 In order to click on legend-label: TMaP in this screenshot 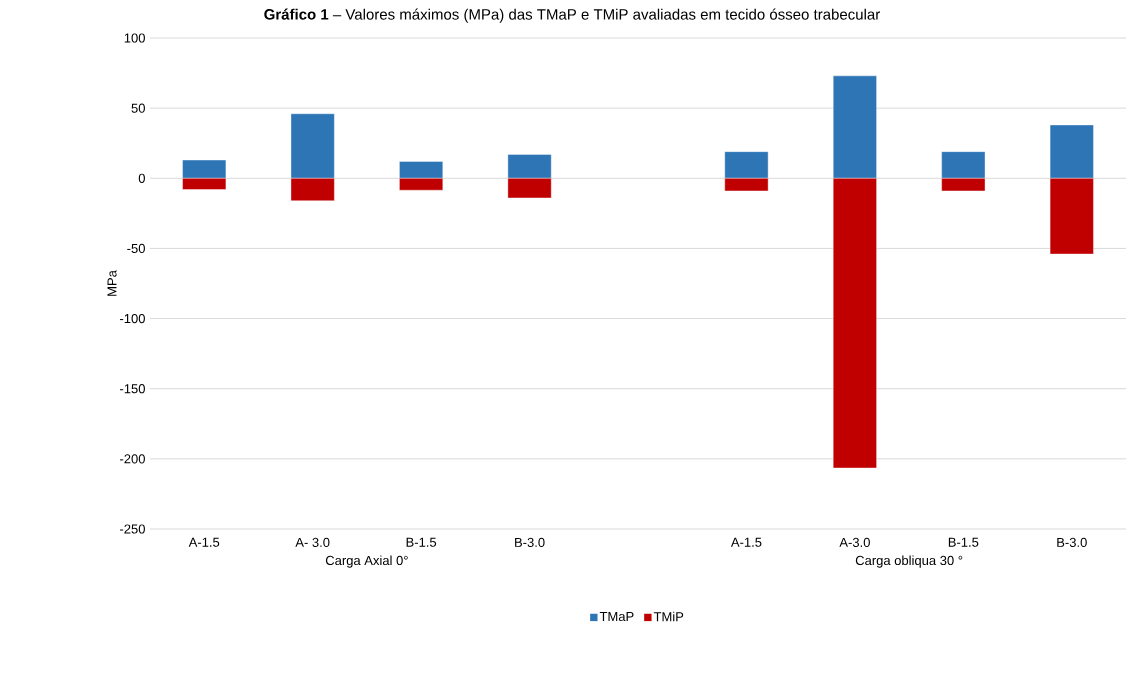, I will do `click(616, 616)`.